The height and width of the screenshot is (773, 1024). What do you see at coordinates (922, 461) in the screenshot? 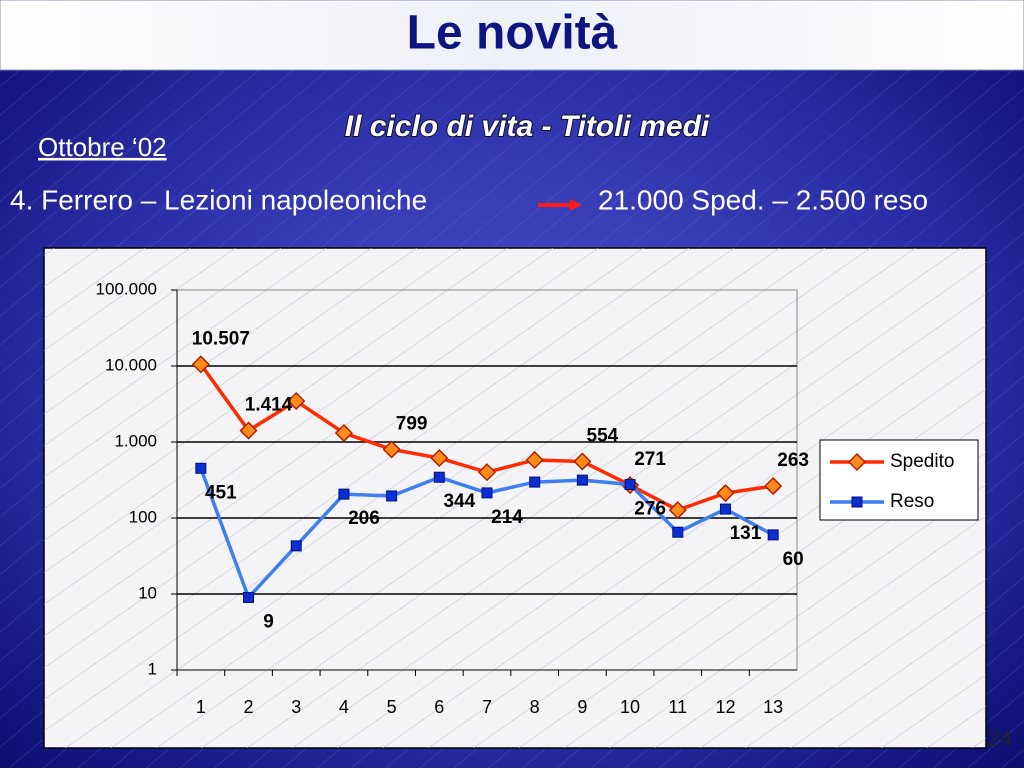
I see `legend-label: Spedito` at bounding box center [922, 461].